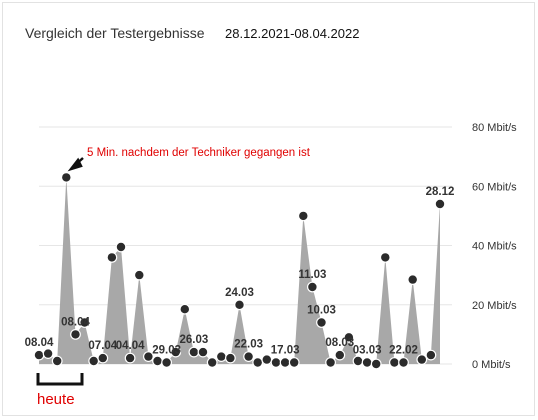  Describe the element at coordinates (285, 351) in the screenshot. I see `data-label: 17.03` at that location.